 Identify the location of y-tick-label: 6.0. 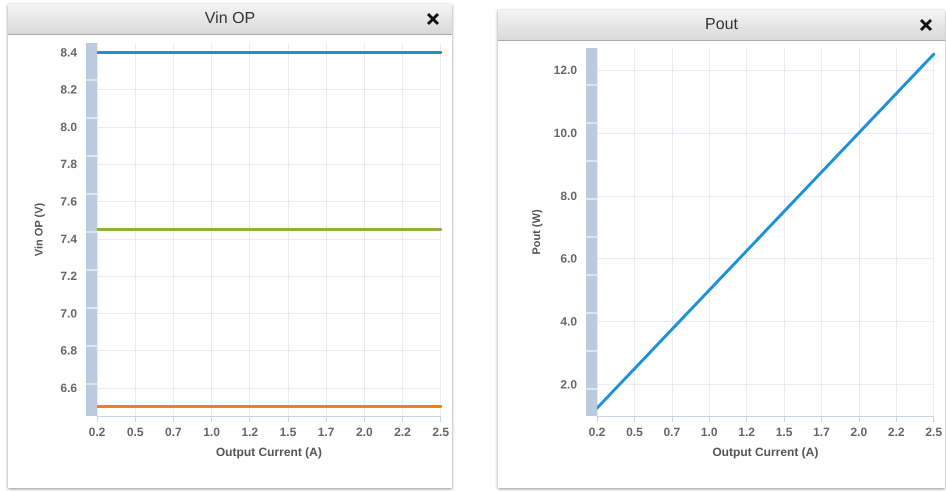
(569, 259).